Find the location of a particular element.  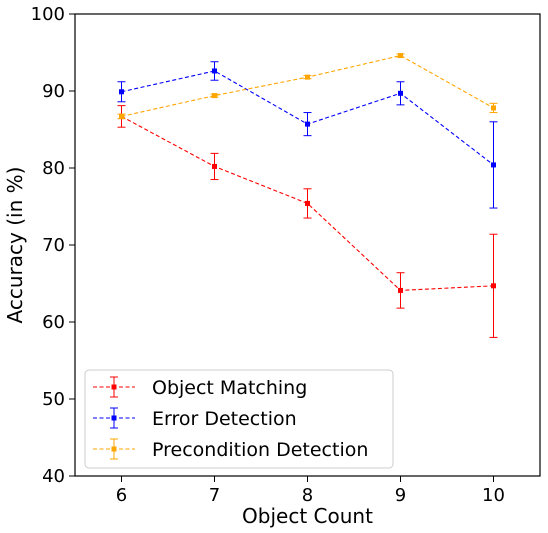

x-axis: 6 7 8 9 10 is located at coordinates (310, 491).